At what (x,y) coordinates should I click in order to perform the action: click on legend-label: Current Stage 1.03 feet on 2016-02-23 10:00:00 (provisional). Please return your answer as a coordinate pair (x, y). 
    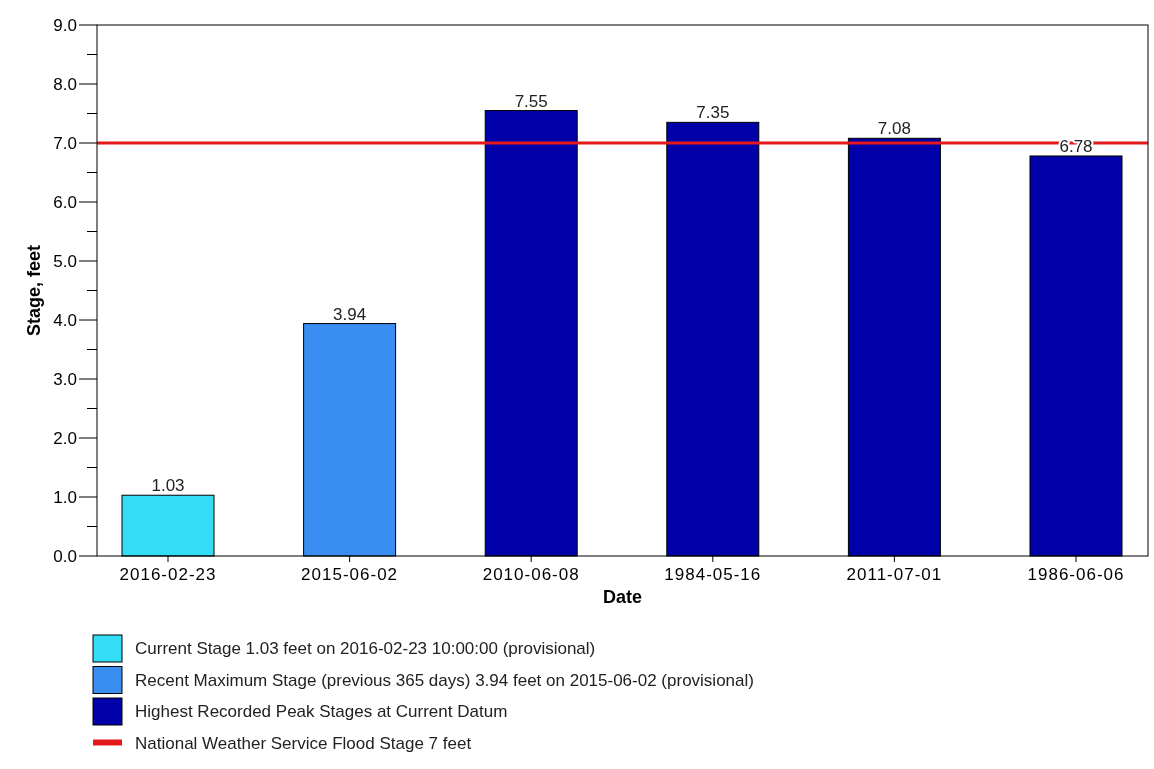
    Looking at the image, I should click on (365, 648).